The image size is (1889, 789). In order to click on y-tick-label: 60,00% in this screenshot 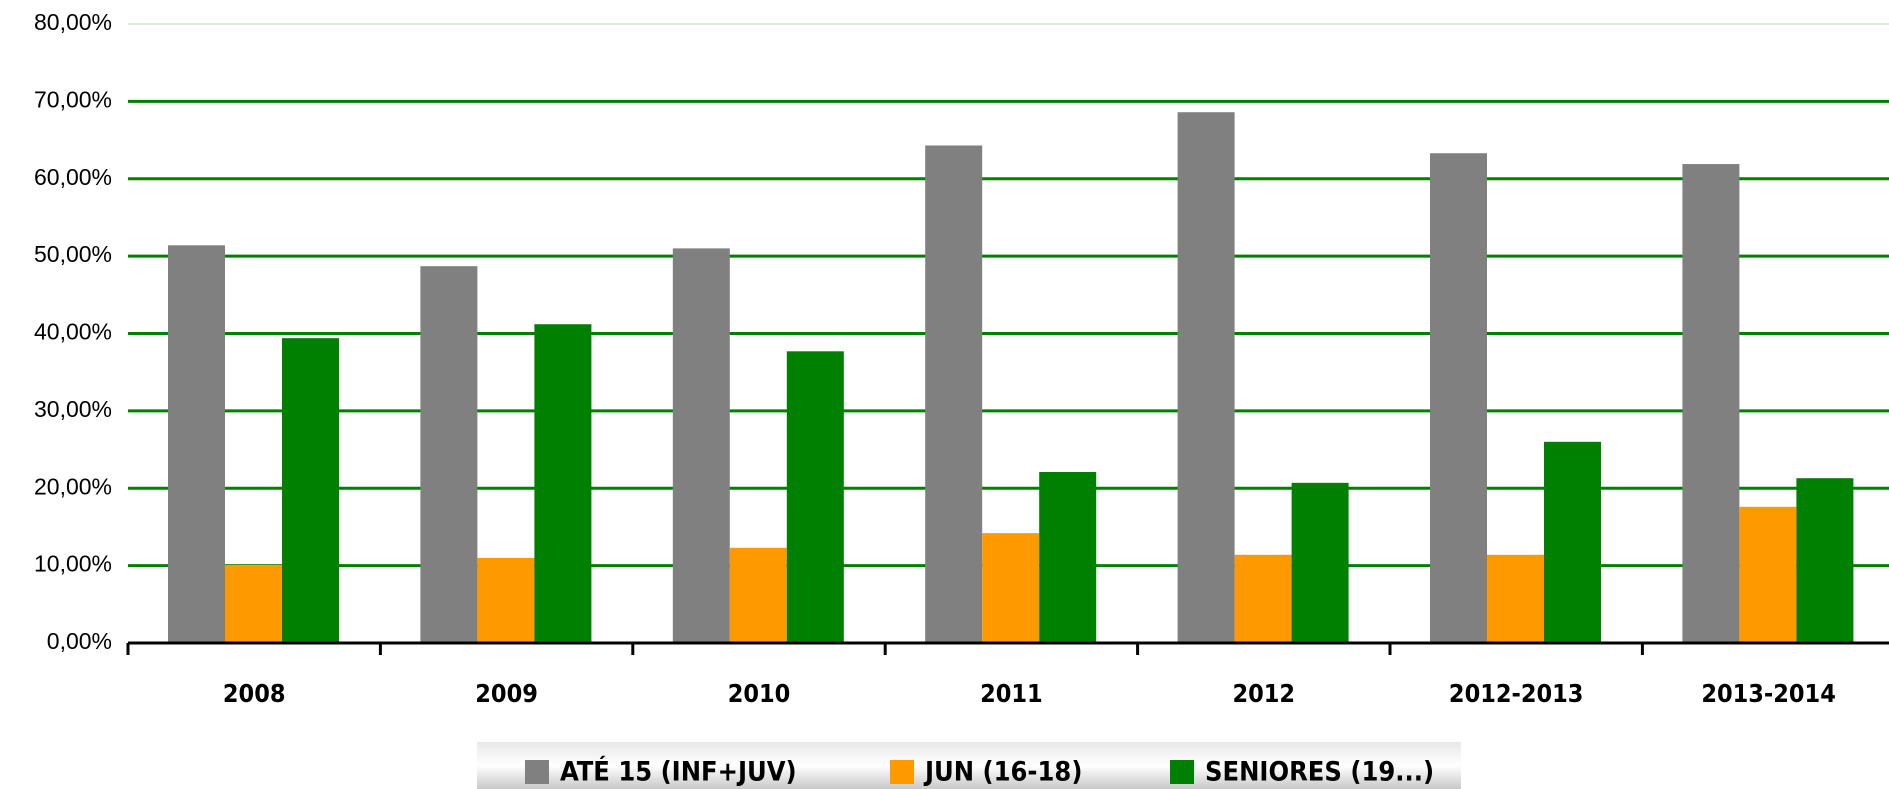, I will do `click(73, 177)`.